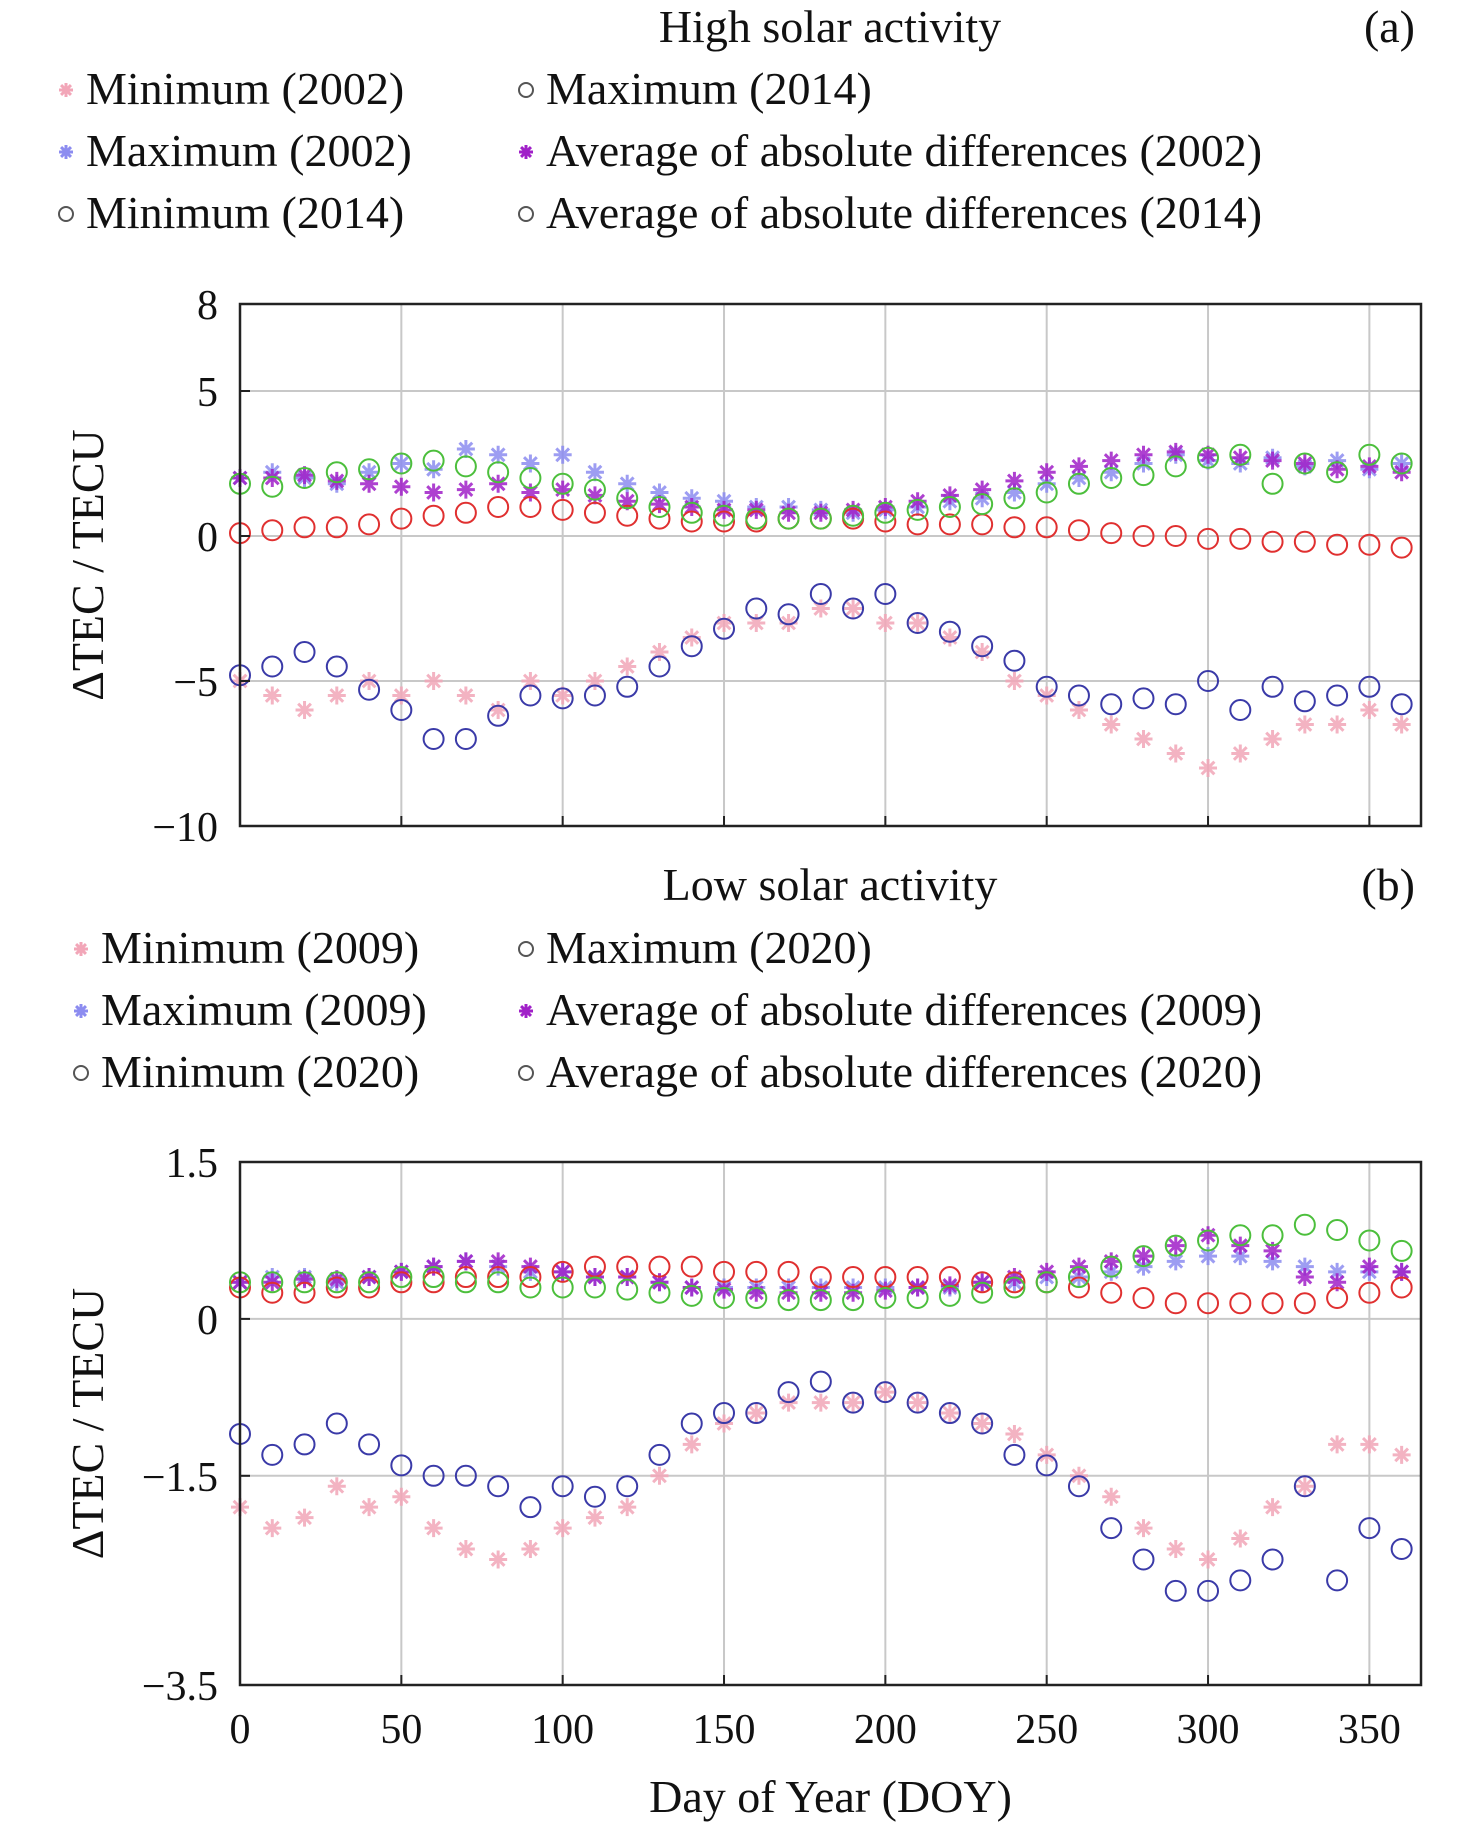  What do you see at coordinates (245, 212) in the screenshot?
I see `legend-label: Minimum (2014)` at bounding box center [245, 212].